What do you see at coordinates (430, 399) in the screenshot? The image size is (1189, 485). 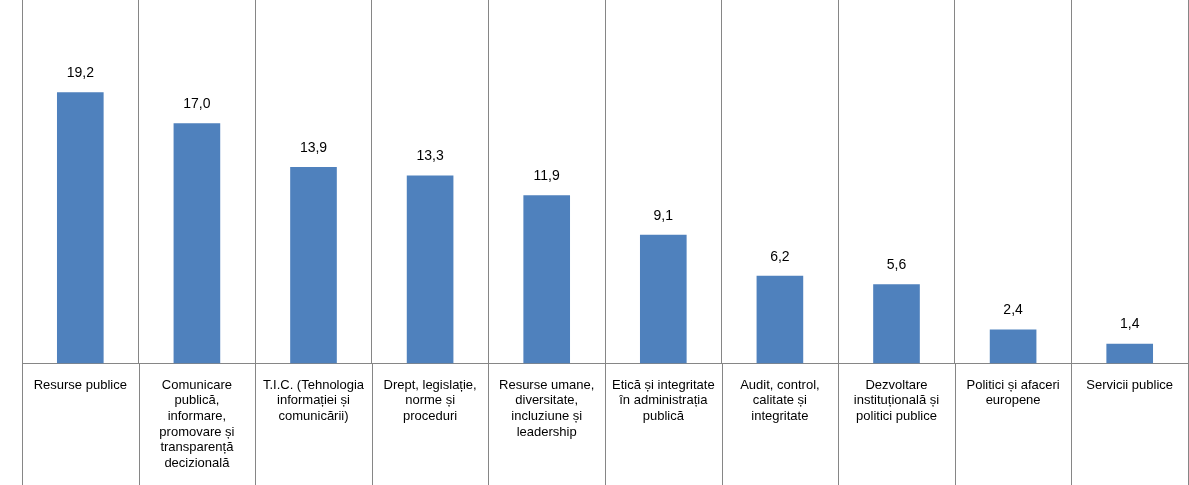 I see `x-tick-label: Drept, legislație, norme și proceduri` at bounding box center [430, 399].